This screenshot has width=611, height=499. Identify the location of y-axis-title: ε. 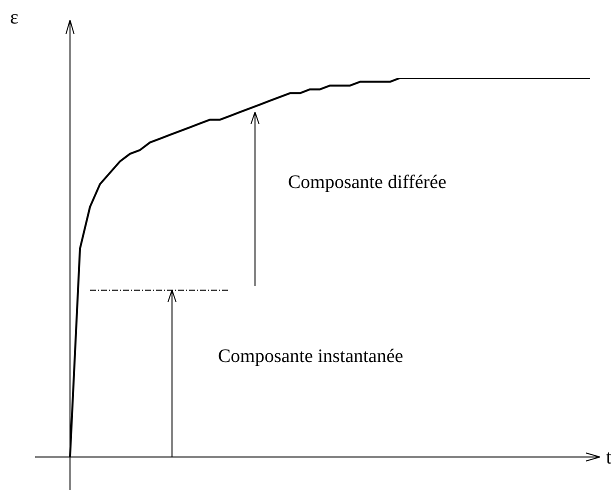
(14, 17).